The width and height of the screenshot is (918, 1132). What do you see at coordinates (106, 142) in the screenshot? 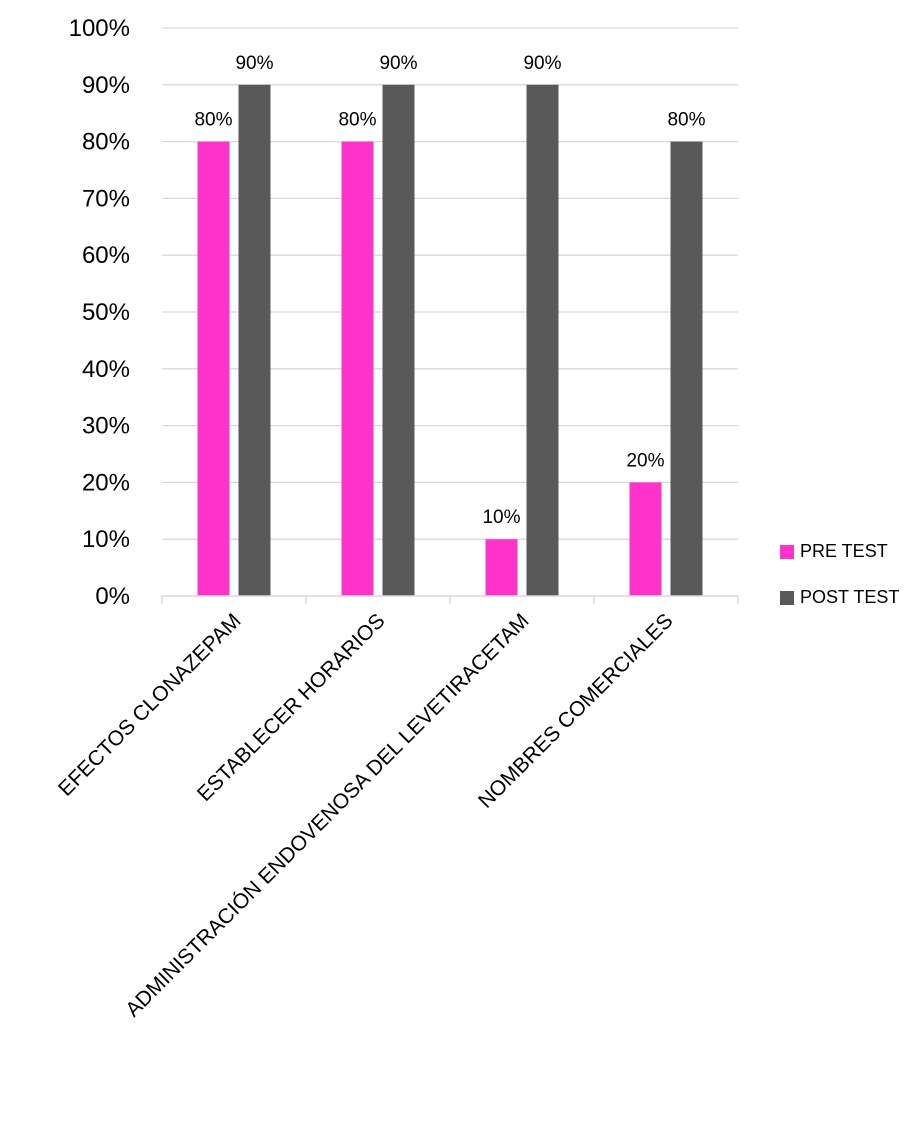
I see `y-tick-label: 80%` at bounding box center [106, 142].